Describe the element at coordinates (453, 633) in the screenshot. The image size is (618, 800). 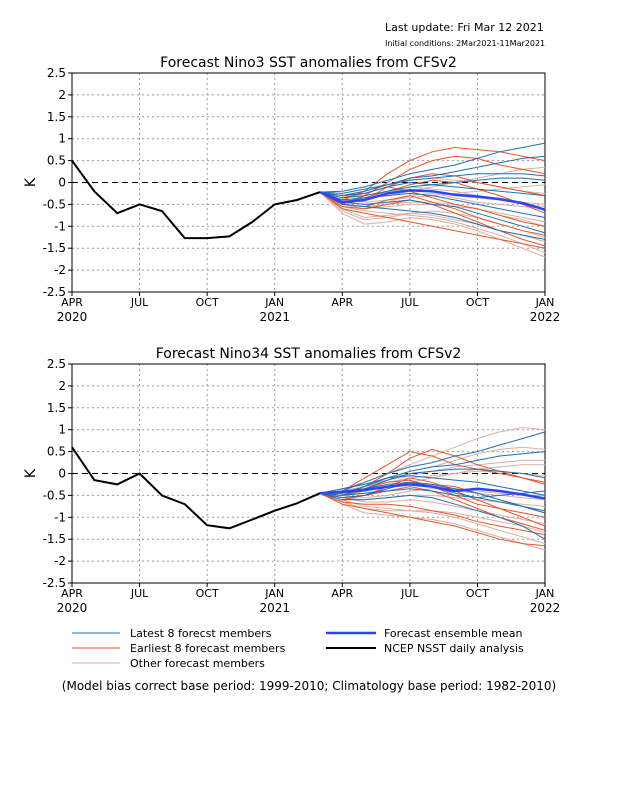
I see `legend-mean-label: Forecast ensemble mean` at that location.